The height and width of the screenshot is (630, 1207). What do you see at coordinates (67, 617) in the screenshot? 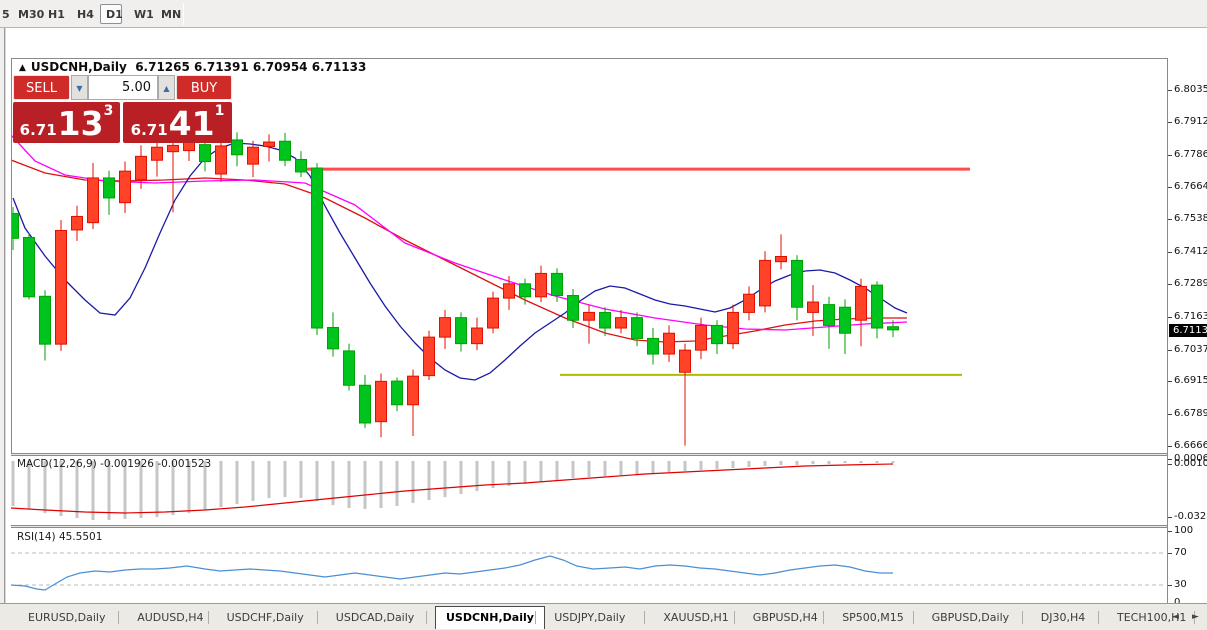
I see `tab-eurusd-daily: EURUSD,Daily` at bounding box center [67, 617].